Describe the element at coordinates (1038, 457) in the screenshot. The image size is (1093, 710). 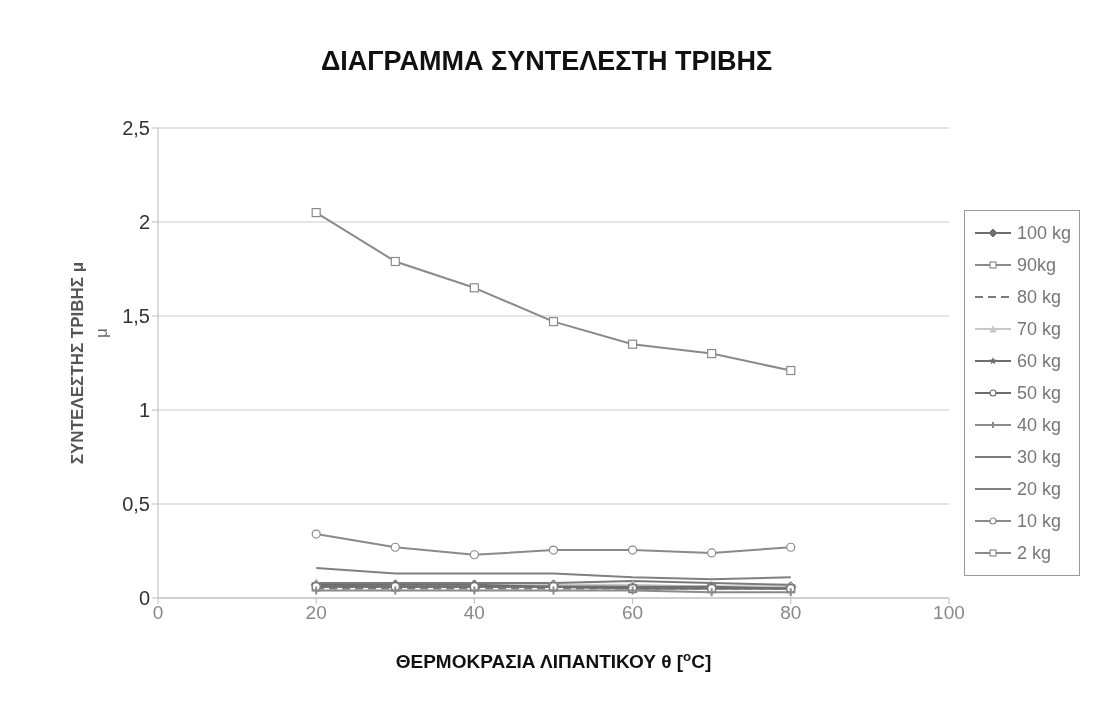
I see `legend-label: 30 kg` at that location.